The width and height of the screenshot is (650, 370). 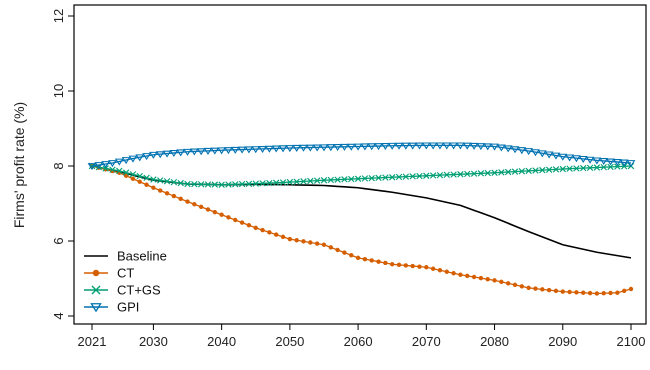 I want to click on x-tick-label: 2030, so click(x=153, y=341).